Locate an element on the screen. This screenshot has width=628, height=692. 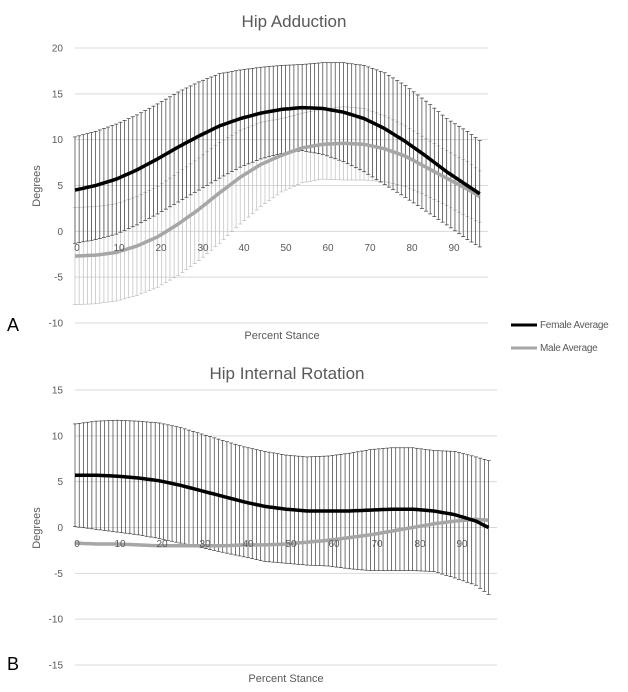
y-tick-labels: 15 10 5 0 -5 -10 -15 is located at coordinates (56, 529).